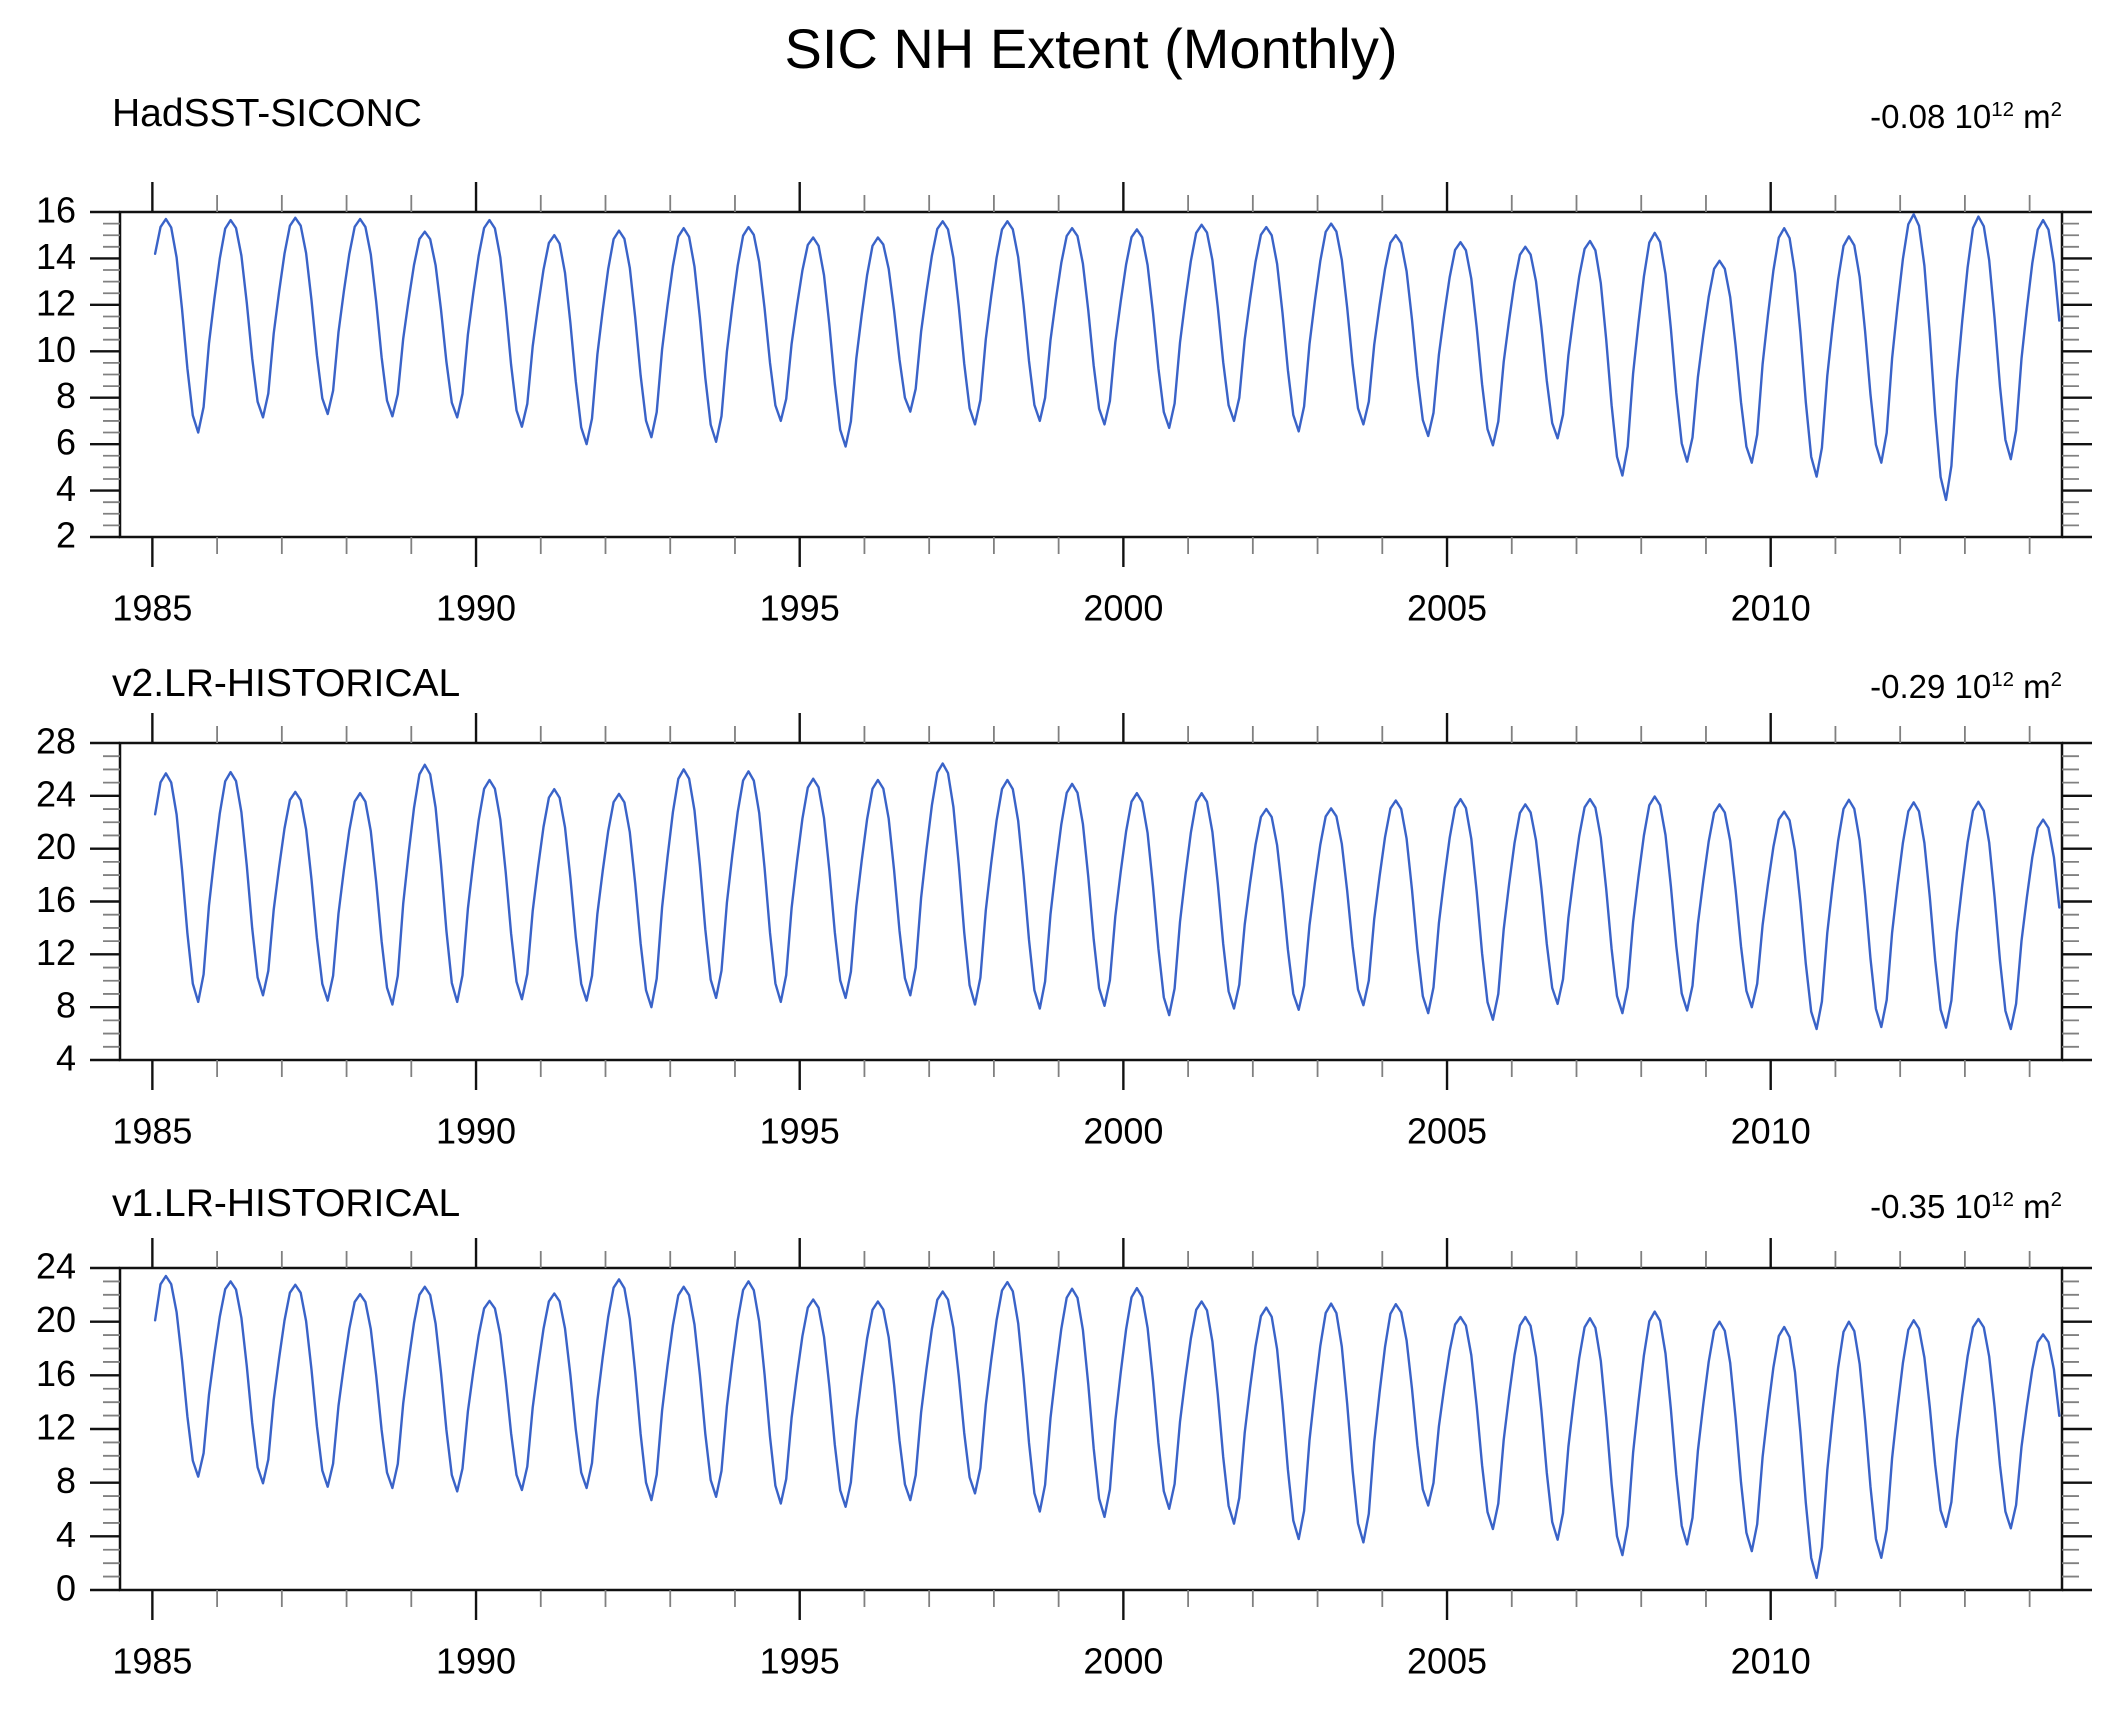  I want to click on series-line-v2.LR-HISTORICAL, so click(1107, 896).